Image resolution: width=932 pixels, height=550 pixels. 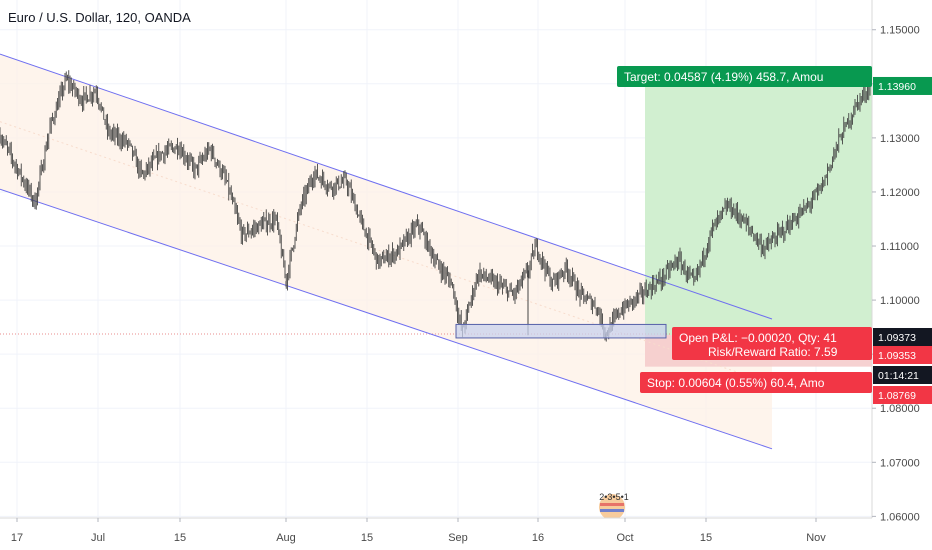 What do you see at coordinates (898, 376) in the screenshot?
I see `price-tag-text: 01:14:21` at bounding box center [898, 376].